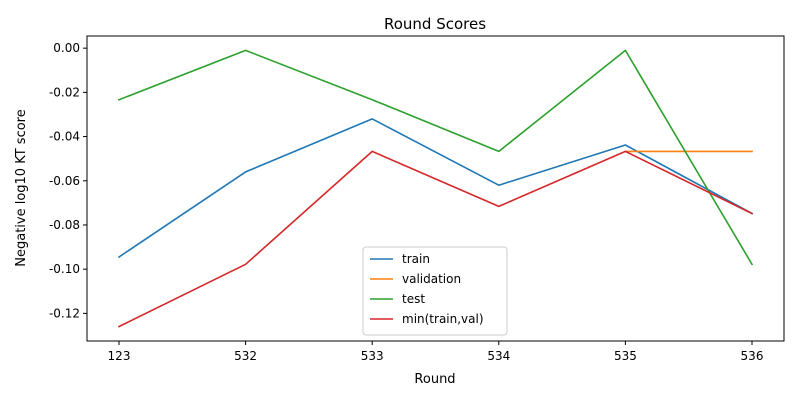 The width and height of the screenshot is (800, 400). I want to click on x-axis: 123 532 533 534 535 536, so click(436, 352).